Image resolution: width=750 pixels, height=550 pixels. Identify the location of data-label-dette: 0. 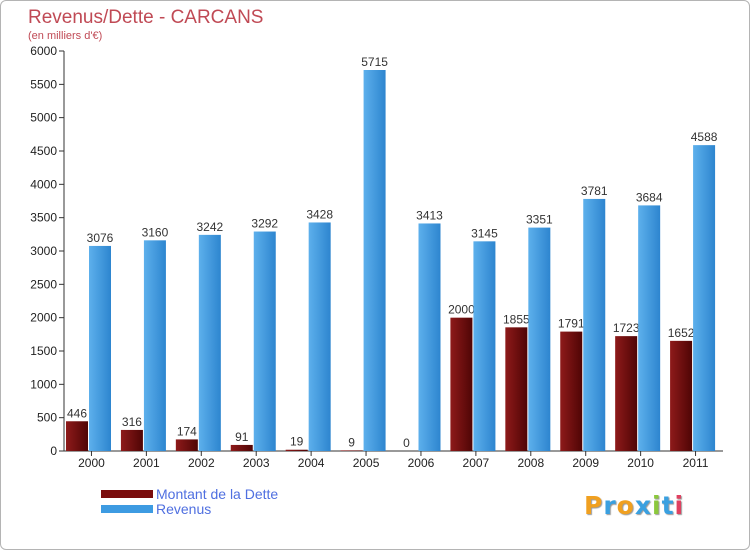
(406, 443).